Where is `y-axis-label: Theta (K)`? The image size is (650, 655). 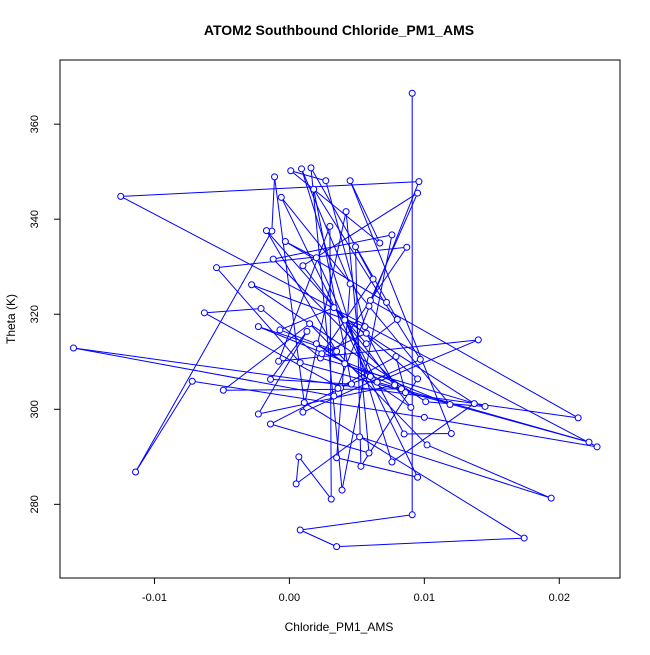
y-axis-label: Theta (K) is located at coordinates (11, 319).